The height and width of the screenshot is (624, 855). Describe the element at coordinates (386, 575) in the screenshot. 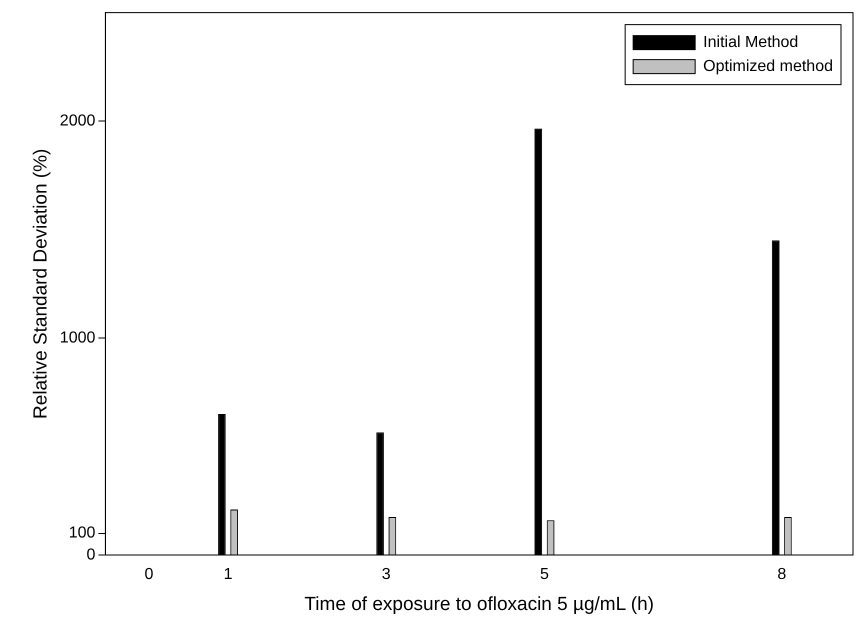

I see `x-tick-label: 3` at that location.